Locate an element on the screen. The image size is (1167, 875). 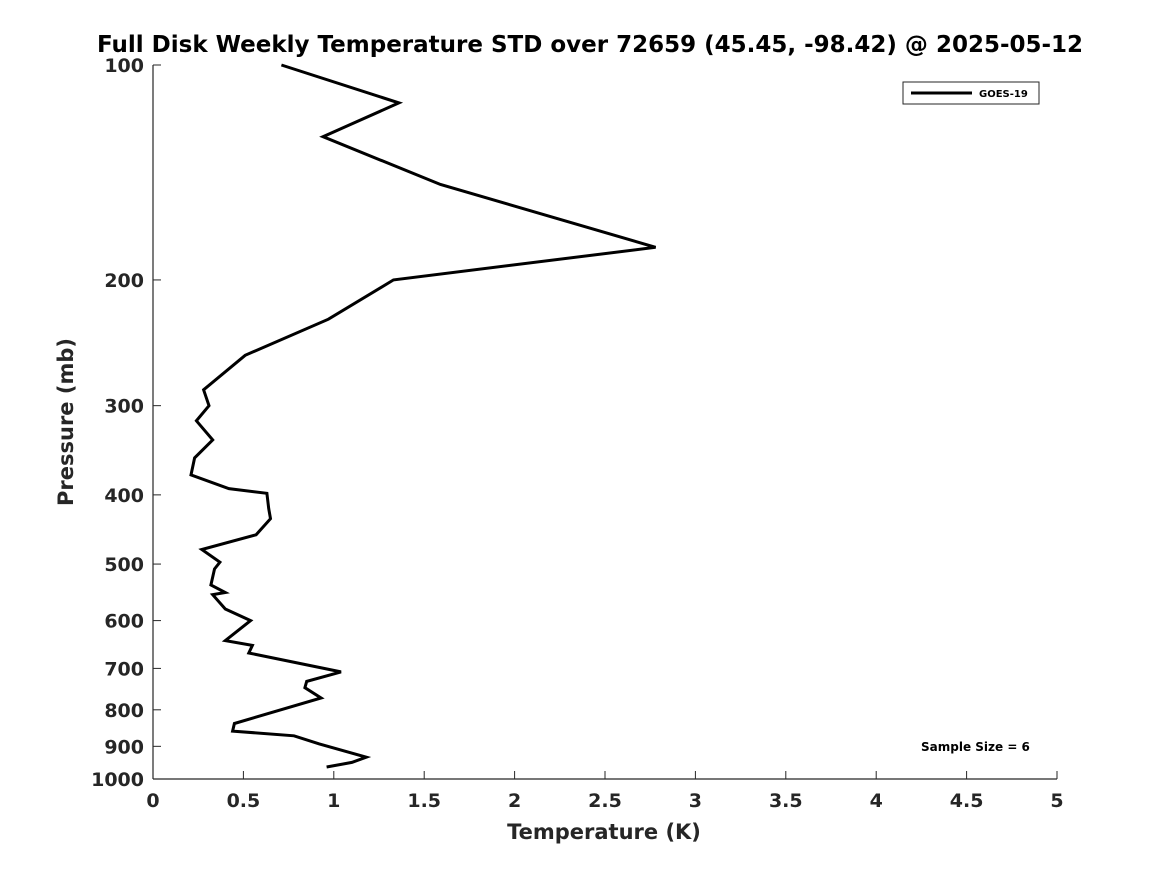
y-axis-label: Pressure (mb) is located at coordinates (66, 422).